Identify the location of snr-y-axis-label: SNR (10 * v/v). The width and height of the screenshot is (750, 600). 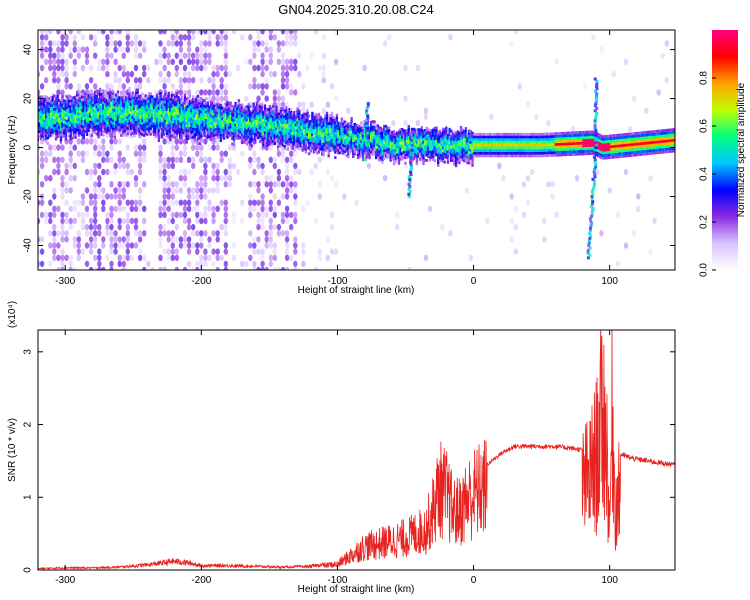
(12, 450).